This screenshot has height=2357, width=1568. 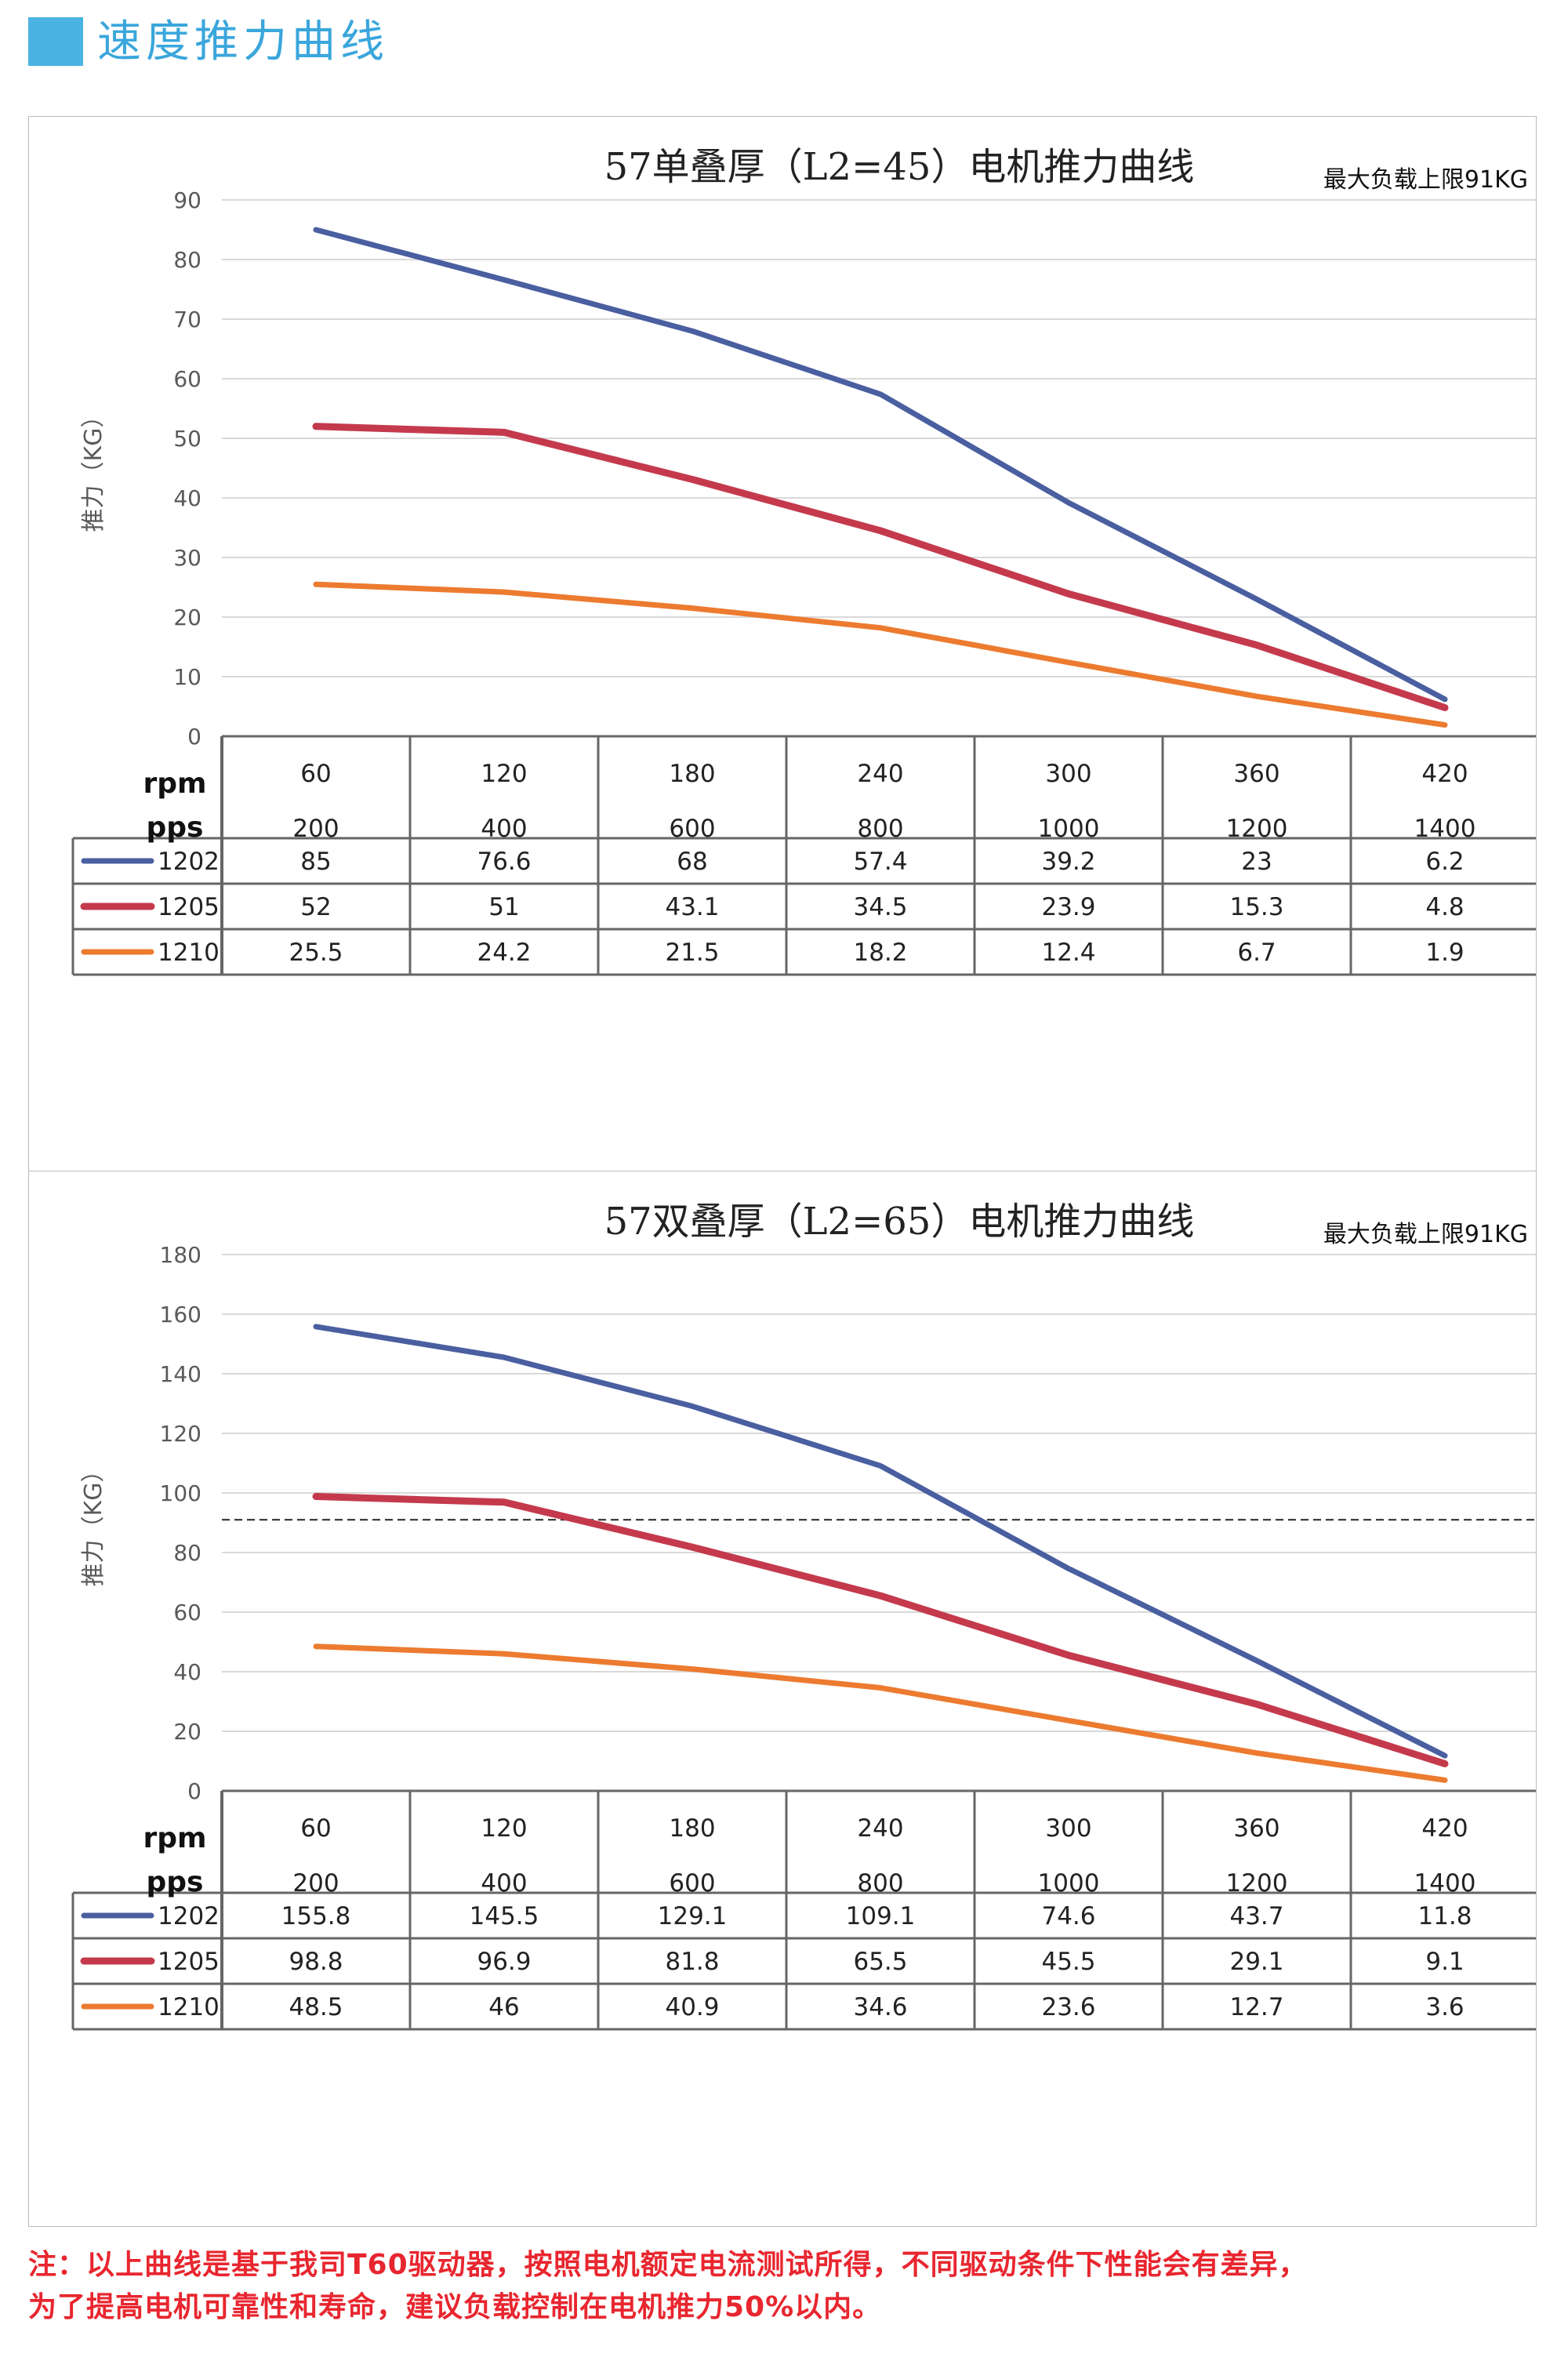 What do you see at coordinates (180, 1434) in the screenshot?
I see `y-tick-label: 120` at bounding box center [180, 1434].